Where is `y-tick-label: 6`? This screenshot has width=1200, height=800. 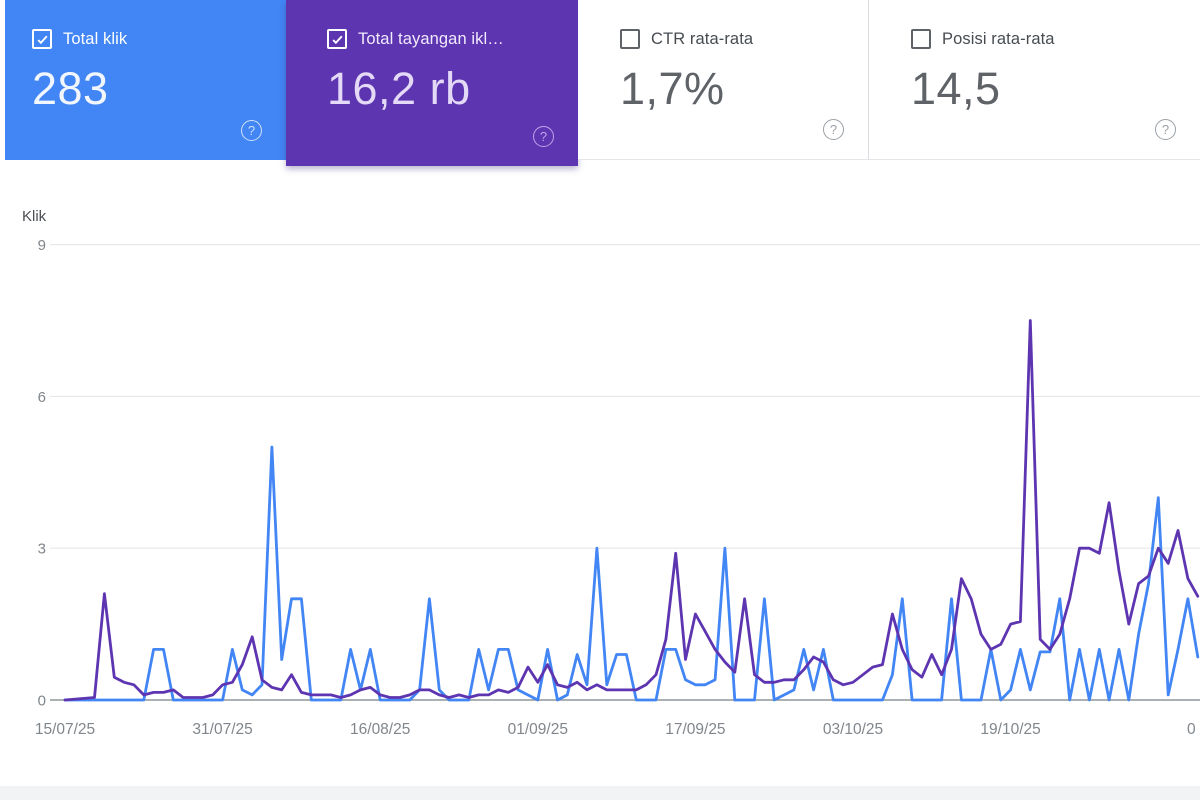
y-tick-label: 6 is located at coordinates (42, 397).